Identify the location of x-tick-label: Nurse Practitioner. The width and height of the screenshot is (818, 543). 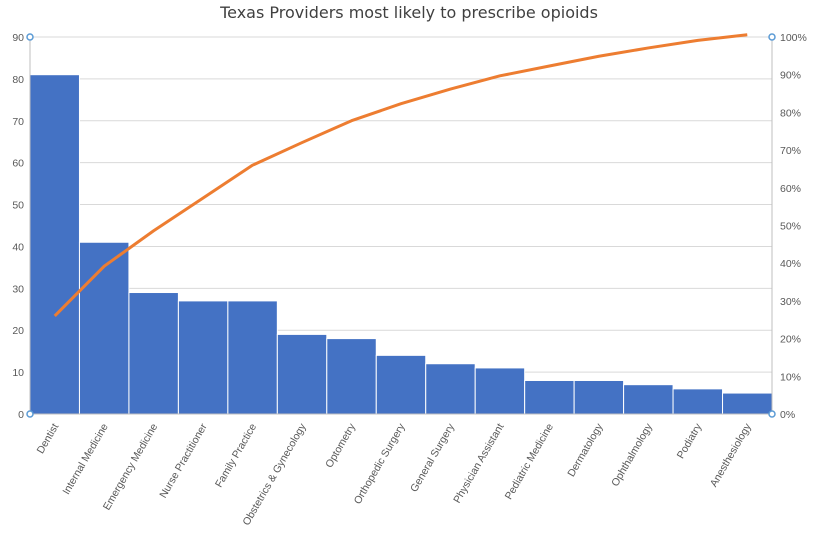
(183, 460).